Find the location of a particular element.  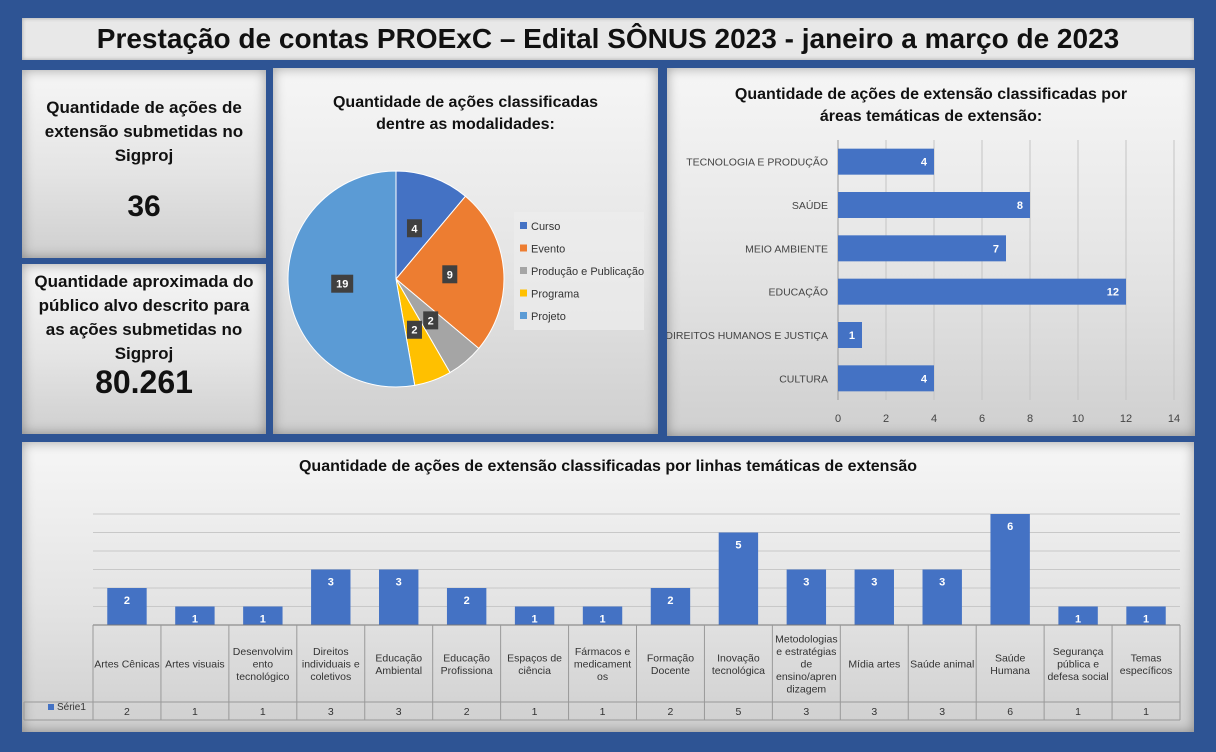

pie-data-label: 4 is located at coordinates (414, 229).